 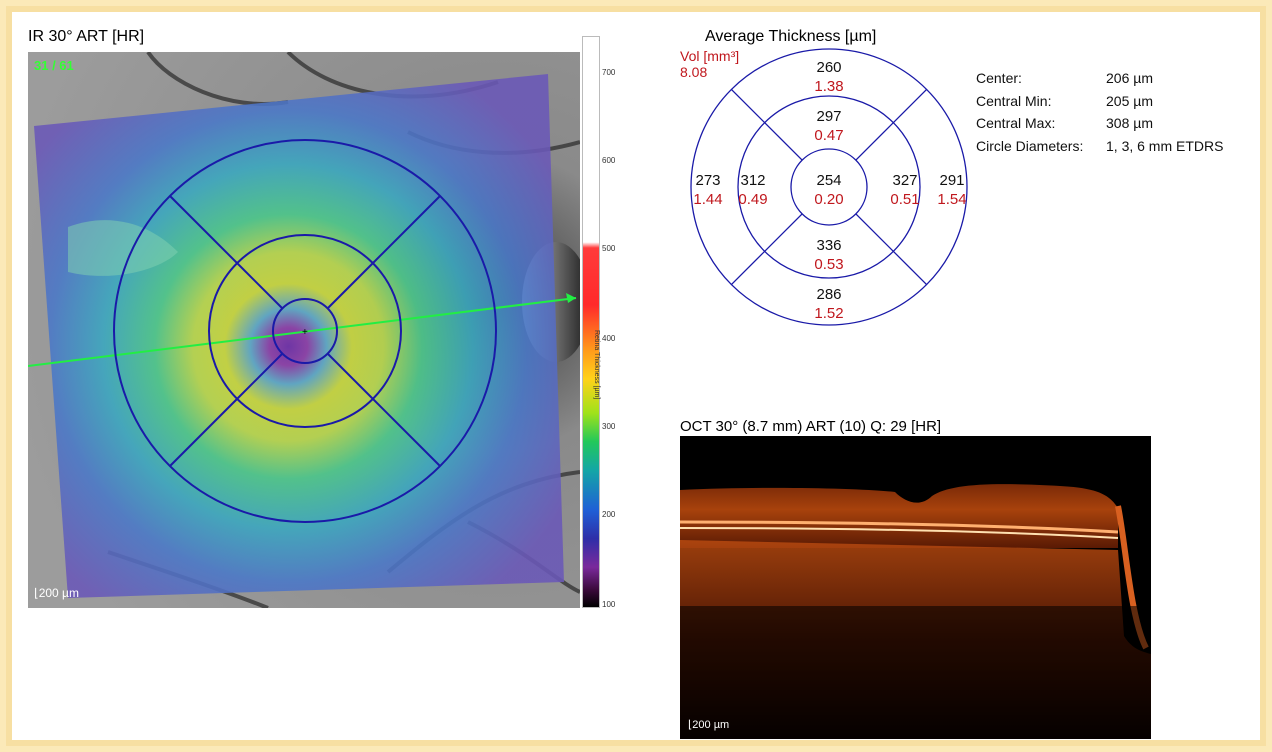 What do you see at coordinates (609, 160) in the screenshot?
I see `colorbar-tick: 600` at bounding box center [609, 160].